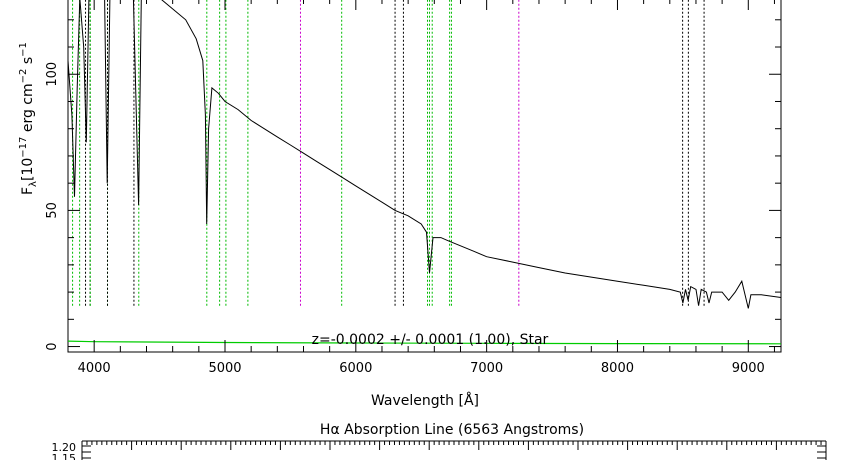 The width and height of the screenshot is (850, 460). Describe the element at coordinates (52, 210) in the screenshot. I see `y-tick-label-50: 50` at that location.